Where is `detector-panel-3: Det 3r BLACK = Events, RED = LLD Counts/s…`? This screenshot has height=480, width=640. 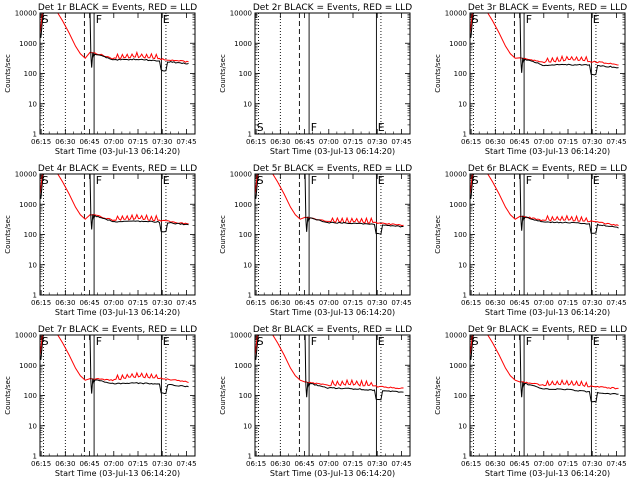
detector-panel-3: Det 3r BLACK = Events, RED = LLD Counts/s… is located at coordinates (530, 79).